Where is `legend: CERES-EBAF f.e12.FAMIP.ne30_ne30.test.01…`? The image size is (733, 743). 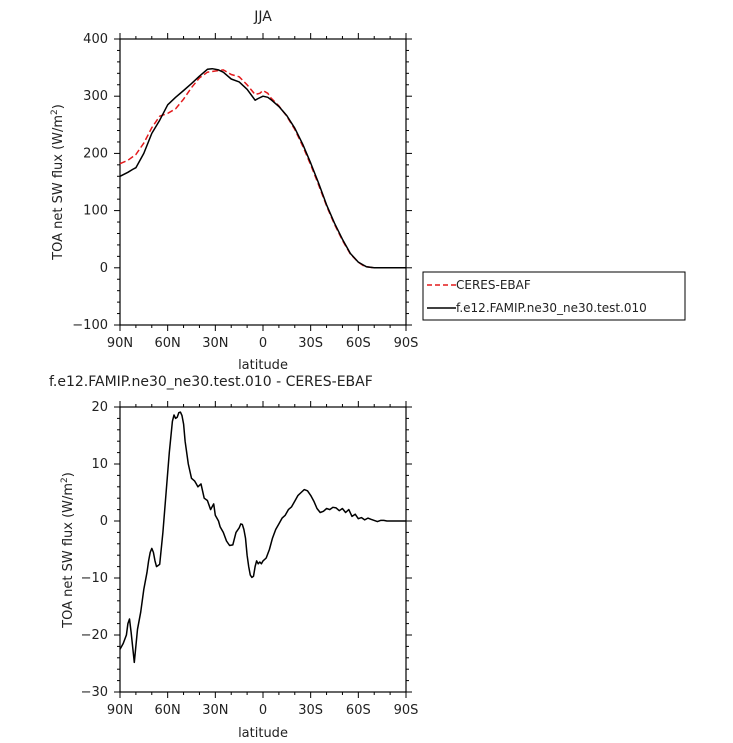 legend: CERES-EBAF f.e12.FAMIP.ne30_ne30.test.01… is located at coordinates (554, 296).